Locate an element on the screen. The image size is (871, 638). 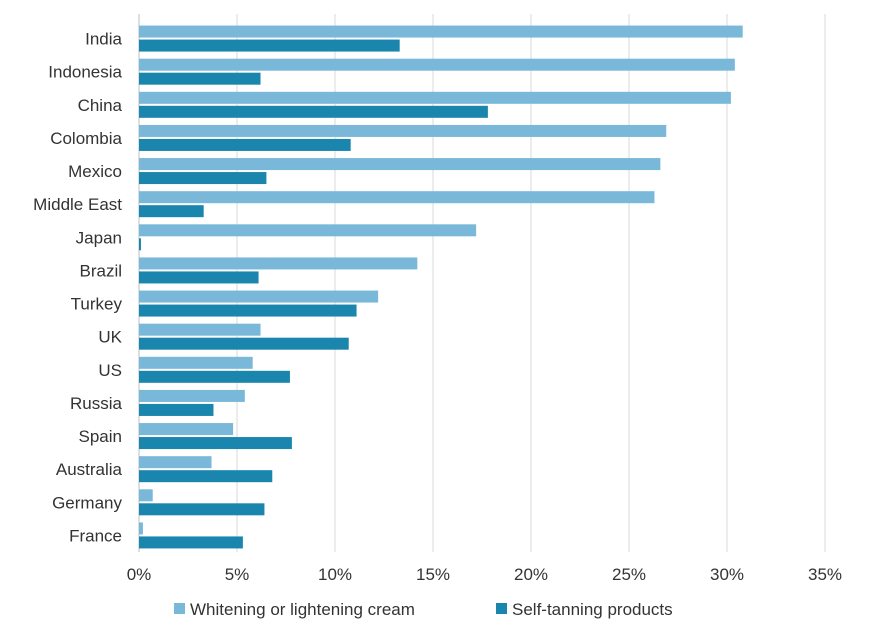
bar-whitening-australia is located at coordinates (175, 462).